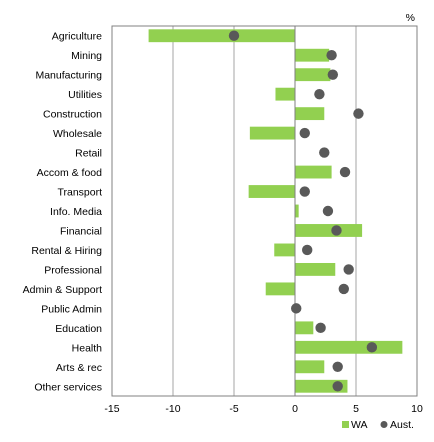 The image size is (434, 442). What do you see at coordinates (402, 425) in the screenshot?
I see `legend-label-aust: Aust.` at bounding box center [402, 425].